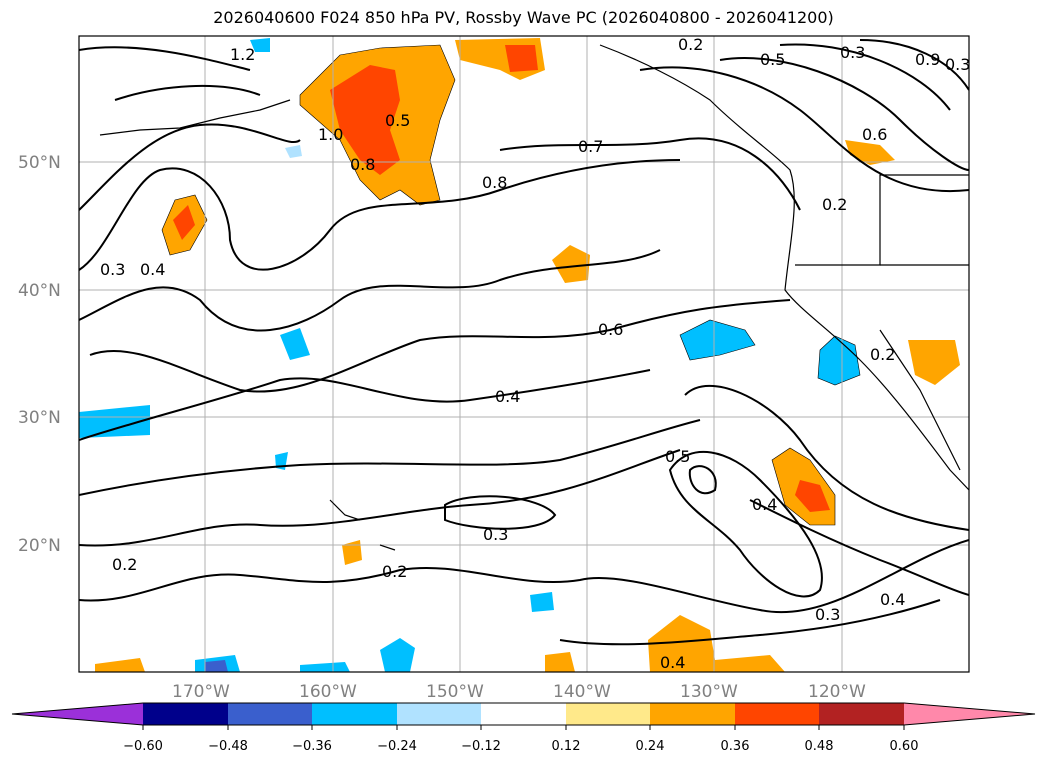 This screenshot has height=765, width=1047. What do you see at coordinates (455, 692) in the screenshot?
I see `lon-label: 150°W` at bounding box center [455, 692].